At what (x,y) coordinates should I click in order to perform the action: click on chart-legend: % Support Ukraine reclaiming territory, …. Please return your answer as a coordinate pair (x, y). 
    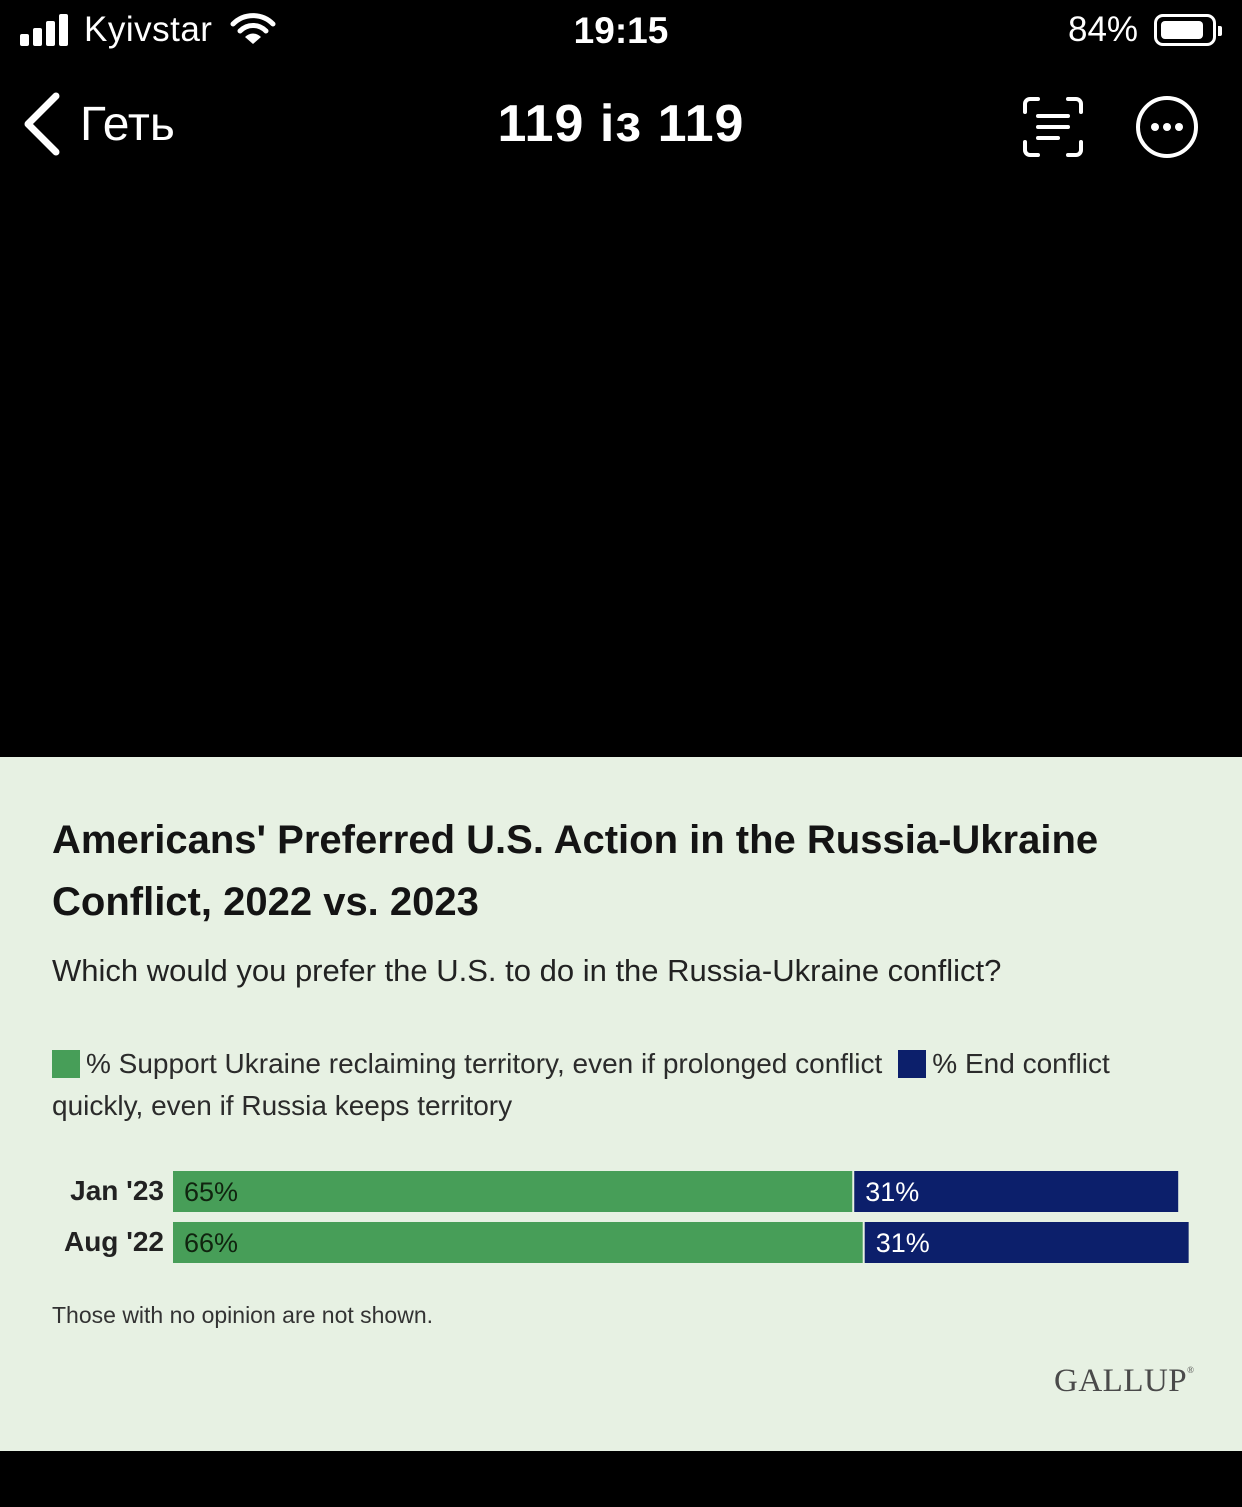
    Looking at the image, I should click on (622, 1085).